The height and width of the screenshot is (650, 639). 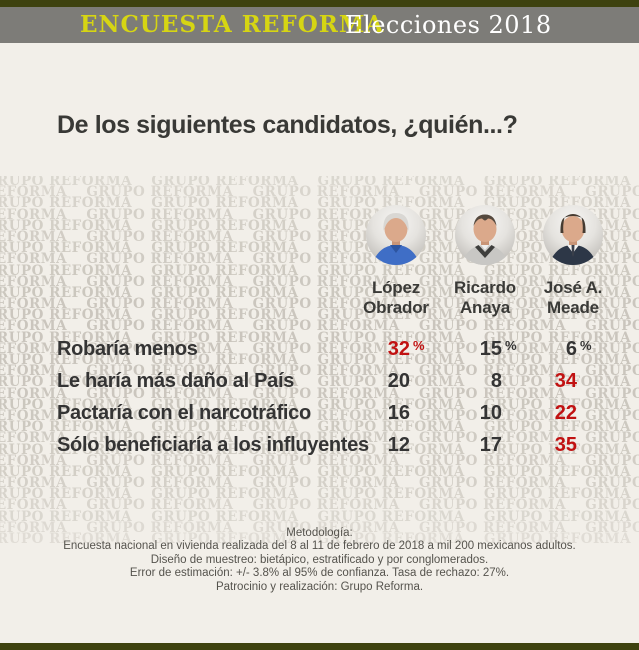 I want to click on candidate-photo-ricardo-anaya, so click(x=485, y=235).